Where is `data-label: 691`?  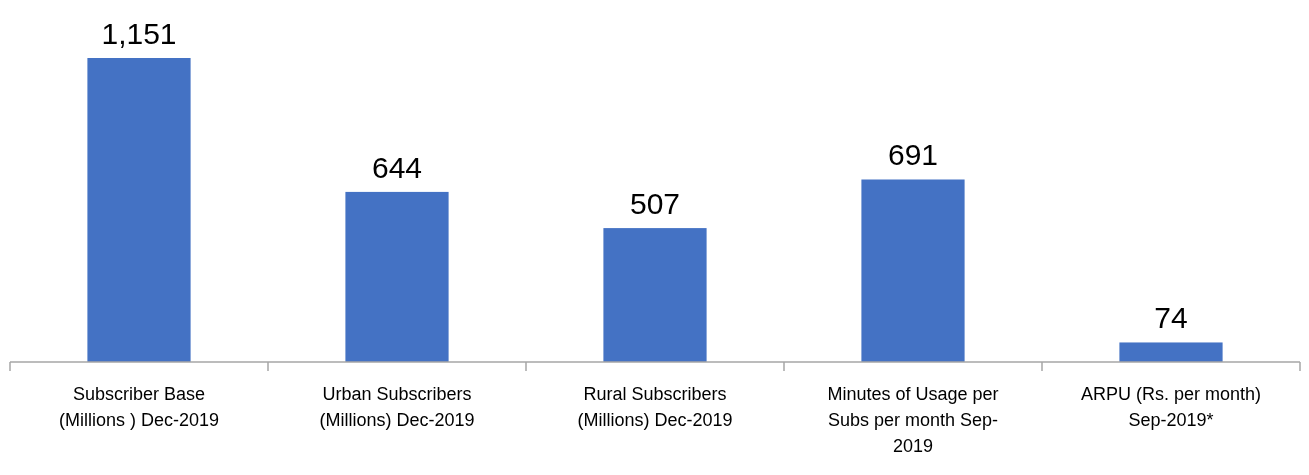
data-label: 691 is located at coordinates (913, 155).